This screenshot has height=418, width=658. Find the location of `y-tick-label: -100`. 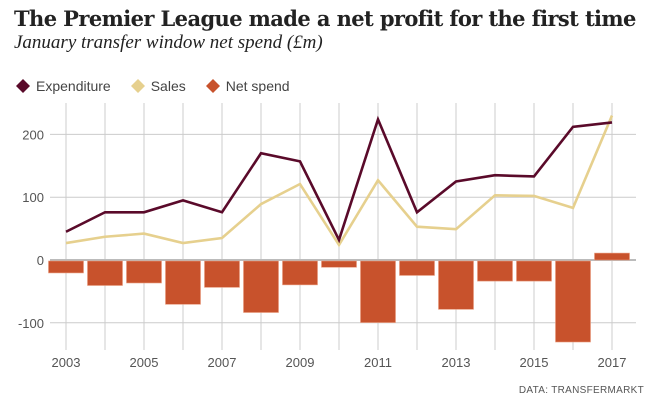

y-tick-label: -100 is located at coordinates (31, 323).